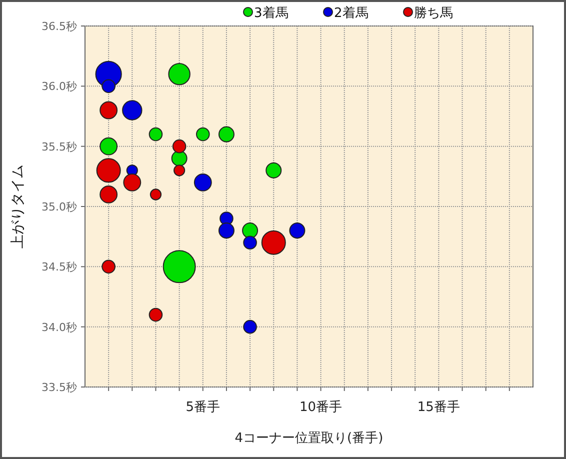 The height and width of the screenshot is (459, 566). What do you see at coordinates (59, 147) in the screenshot?
I see `y-tick-label: 35.5秒` at bounding box center [59, 147].